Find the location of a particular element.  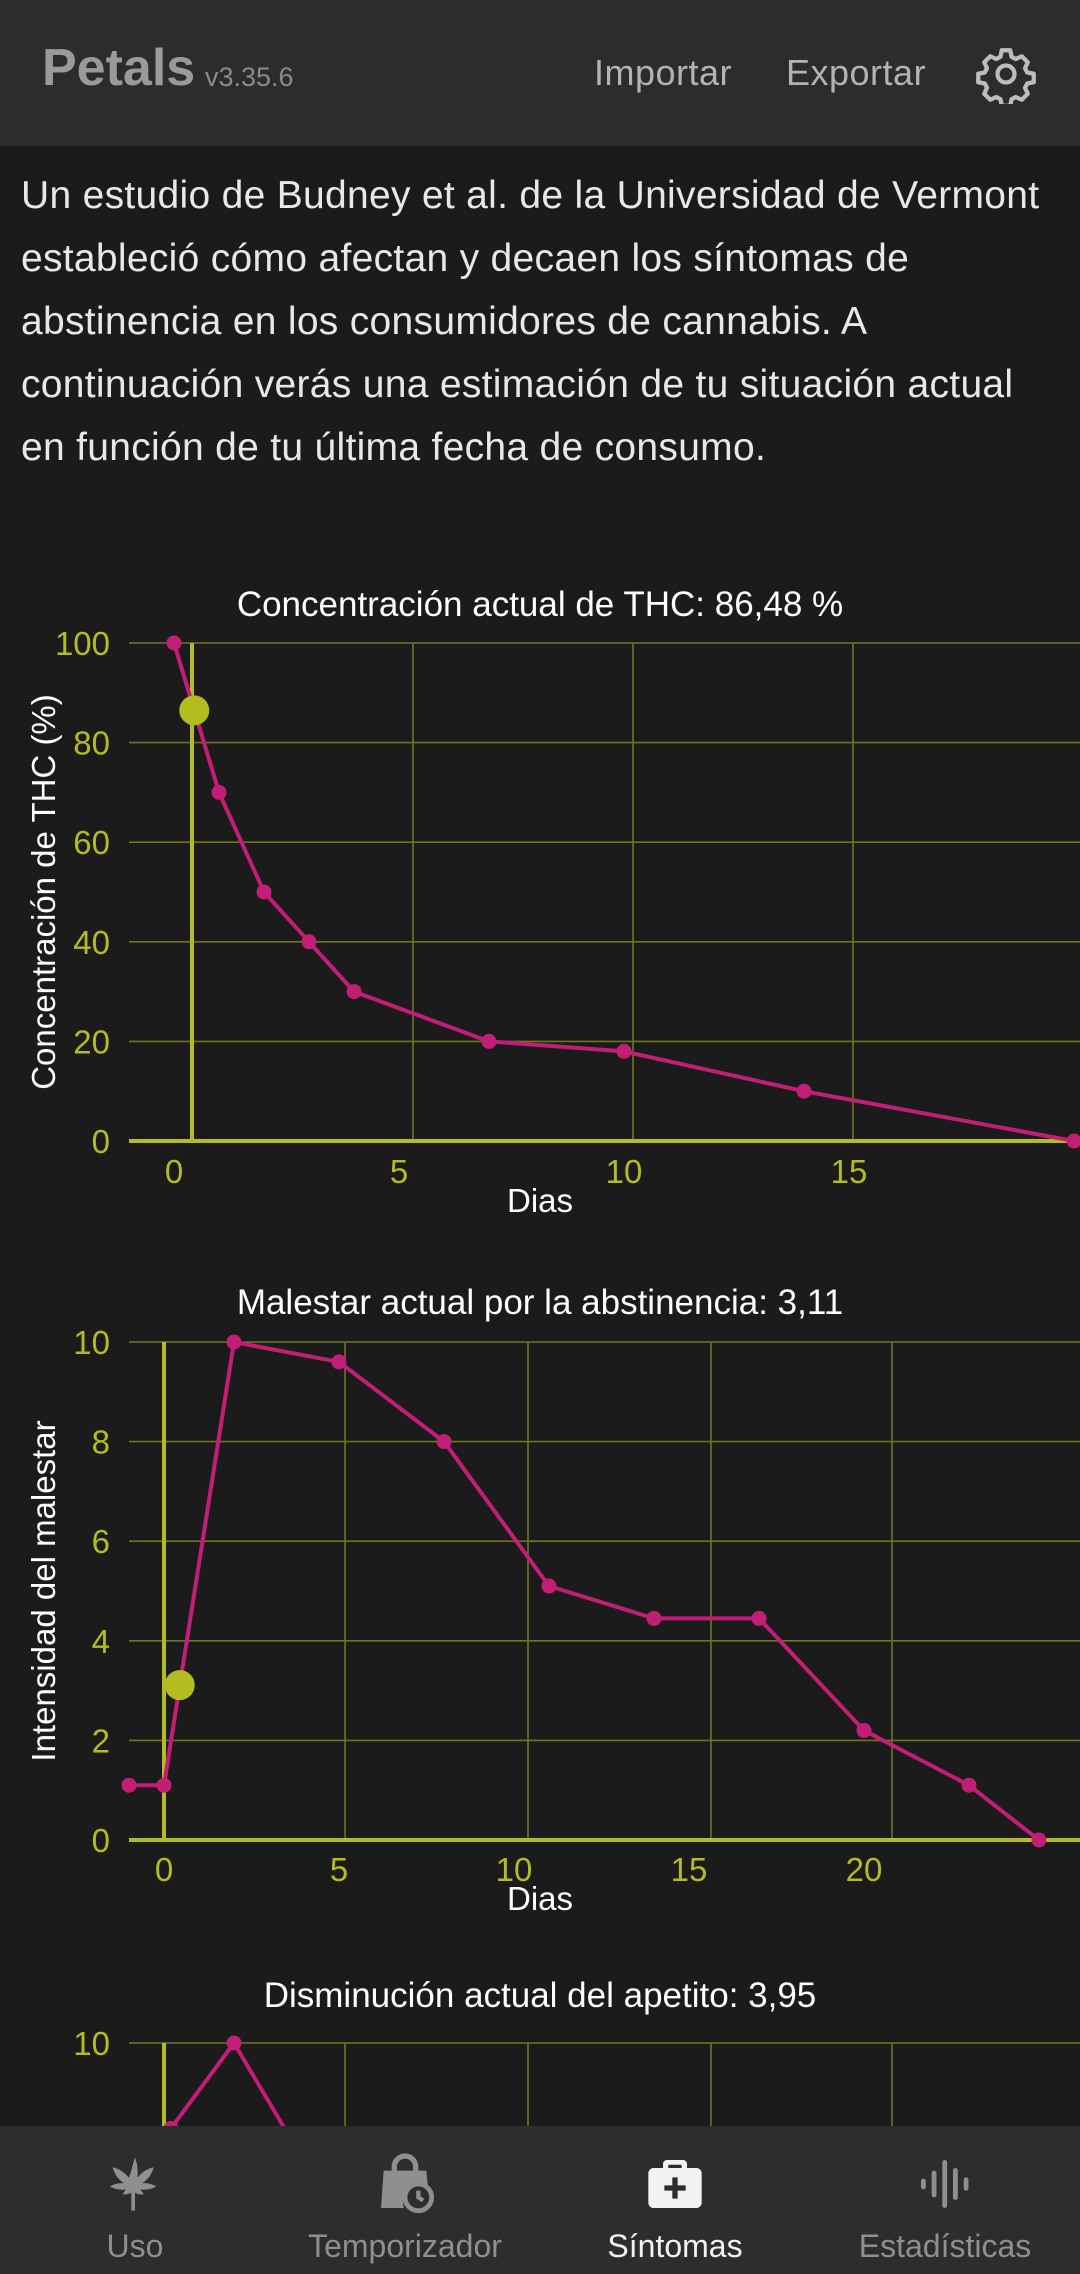

nav-item-sintomas: Síntomas is located at coordinates (675, 2200).